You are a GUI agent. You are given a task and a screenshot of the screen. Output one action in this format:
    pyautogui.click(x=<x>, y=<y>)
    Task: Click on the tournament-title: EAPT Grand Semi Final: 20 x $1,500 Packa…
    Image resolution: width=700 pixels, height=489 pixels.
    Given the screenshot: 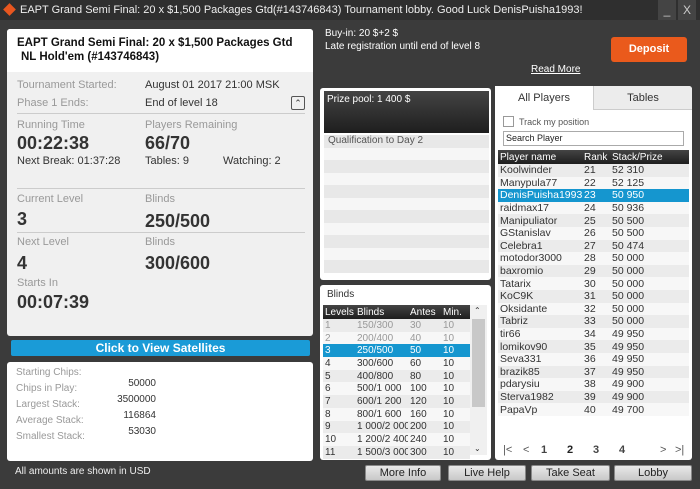 What is the action you would take?
    pyautogui.click(x=160, y=50)
    